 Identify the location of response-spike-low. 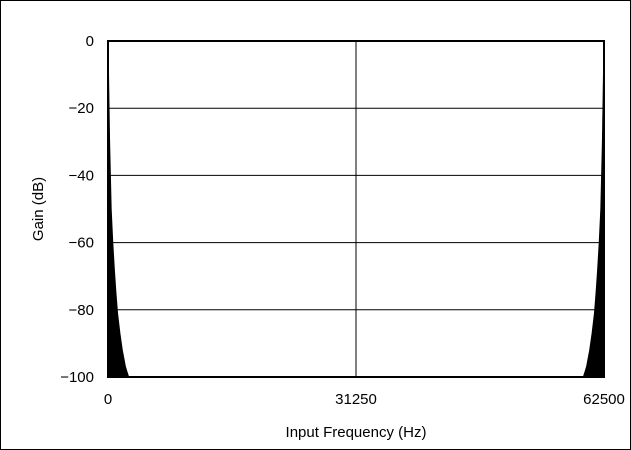
(118, 209).